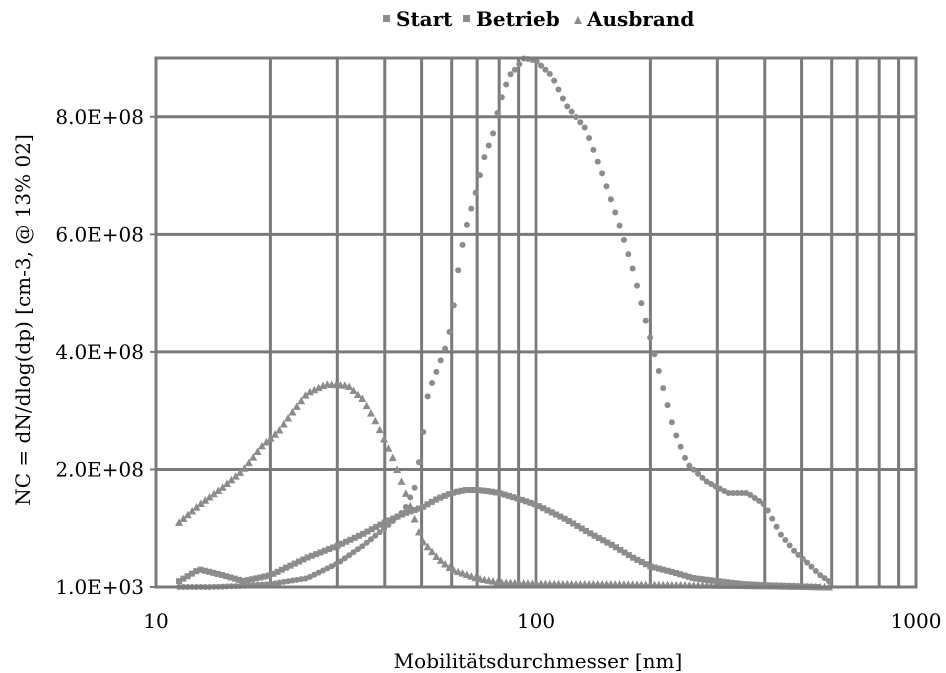 The height and width of the screenshot is (673, 946). What do you see at coordinates (518, 19) in the screenshot?
I see `legend-label-betrieb: Betrieb` at bounding box center [518, 19].